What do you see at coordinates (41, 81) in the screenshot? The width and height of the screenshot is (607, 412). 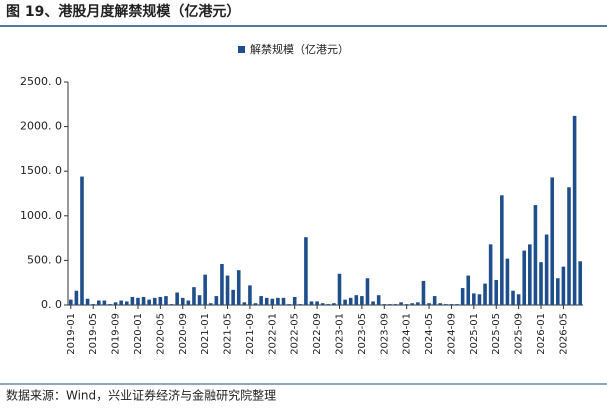 I see `y-tick-label: 2500. 0` at bounding box center [41, 81].